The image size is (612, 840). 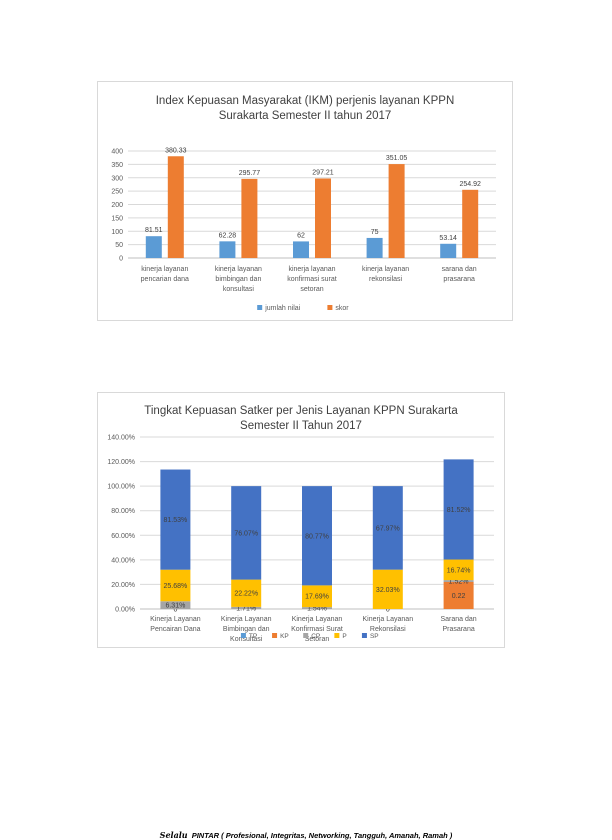 What do you see at coordinates (175, 629) in the screenshot?
I see `x-tick-label: Pencairan Dana` at bounding box center [175, 629].